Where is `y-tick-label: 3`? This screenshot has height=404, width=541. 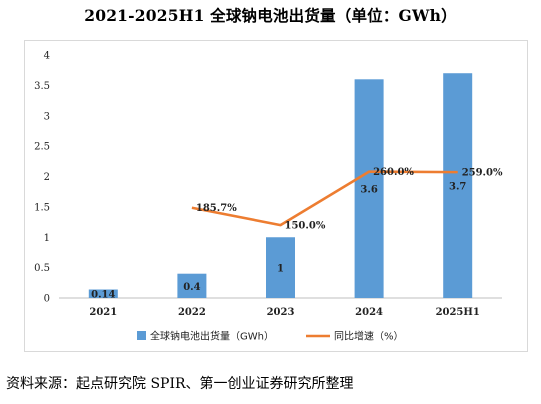 y-tick-label: 3 is located at coordinates (47, 116).